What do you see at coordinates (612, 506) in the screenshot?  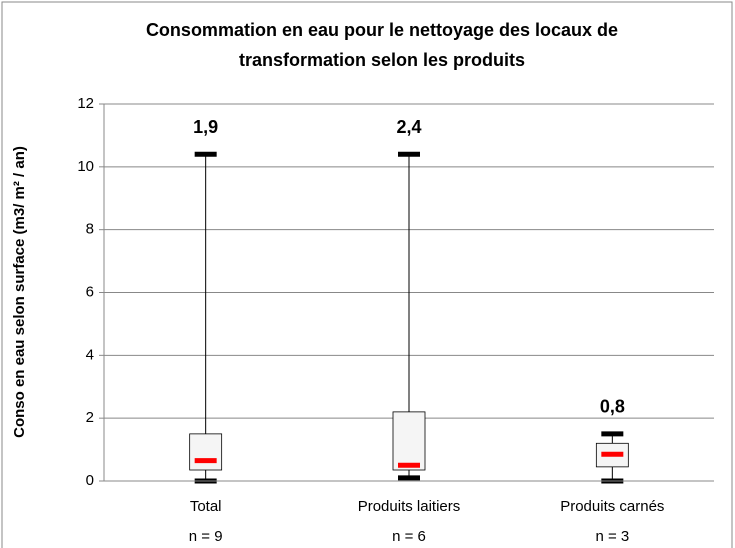 I see `x-tick-label: Produits carnés` at bounding box center [612, 506].